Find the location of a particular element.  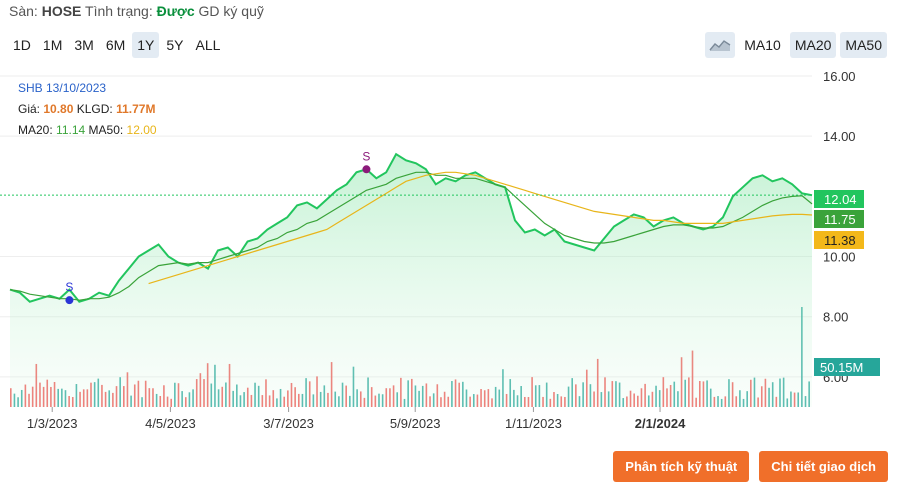

range-tab-6m: 6M is located at coordinates (115, 45).